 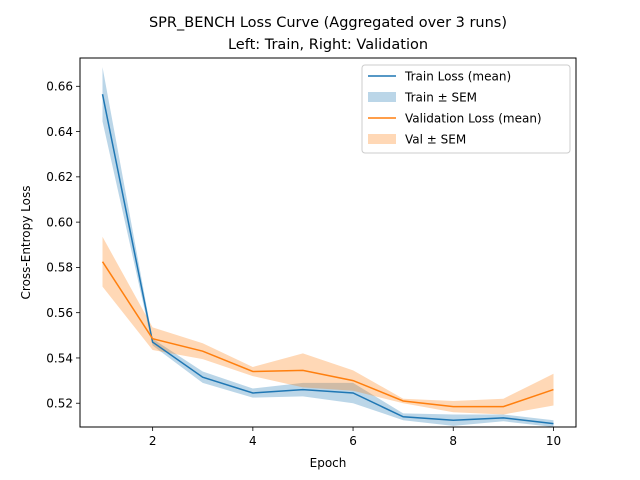 What do you see at coordinates (59, 404) in the screenshot?
I see `y-tick-label: 0.52` at bounding box center [59, 404].